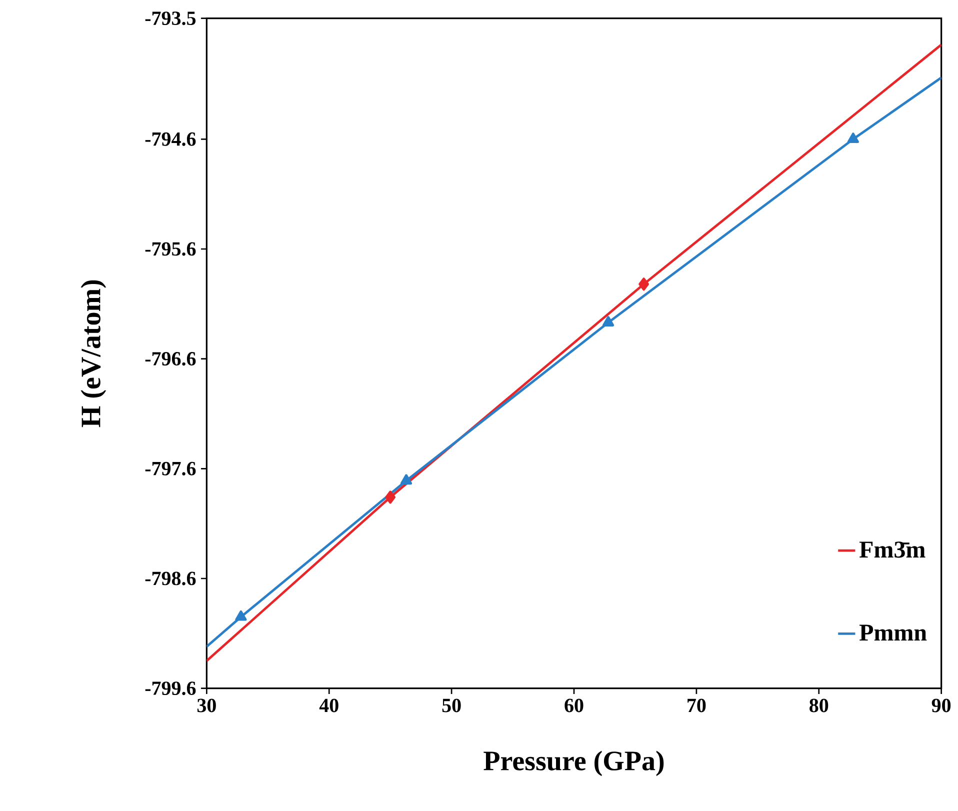 The image size is (958, 811). I want to click on x-tick-label: 90, so click(941, 705).